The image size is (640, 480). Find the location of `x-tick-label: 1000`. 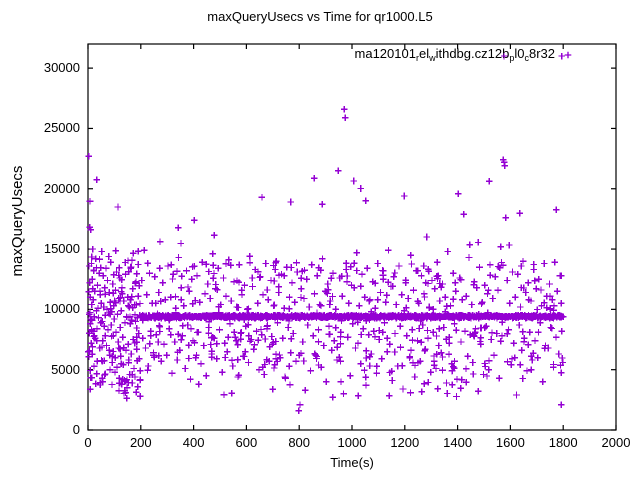

x-tick-label: 1000 is located at coordinates (352, 442).